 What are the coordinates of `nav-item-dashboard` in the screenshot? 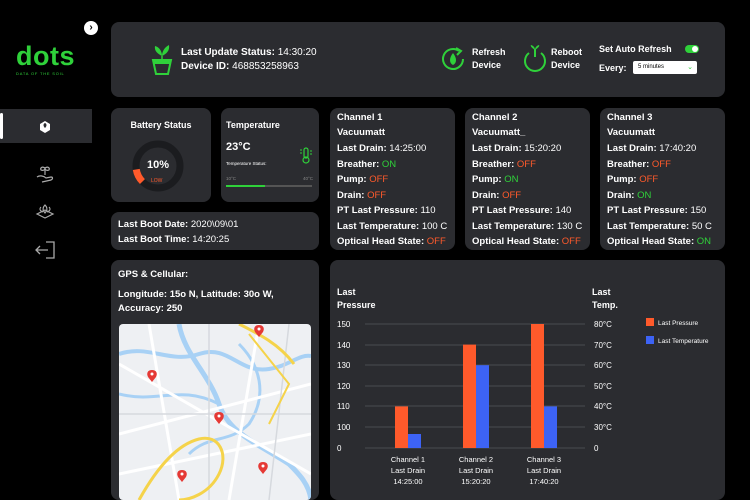 It's located at (46, 126).